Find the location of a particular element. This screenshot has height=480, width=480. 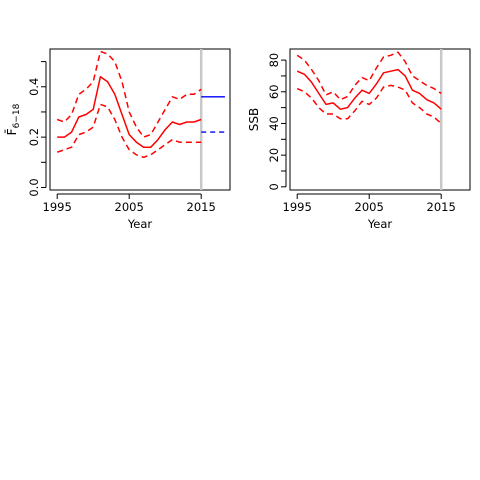

ssb-upper-line is located at coordinates (369, 76).